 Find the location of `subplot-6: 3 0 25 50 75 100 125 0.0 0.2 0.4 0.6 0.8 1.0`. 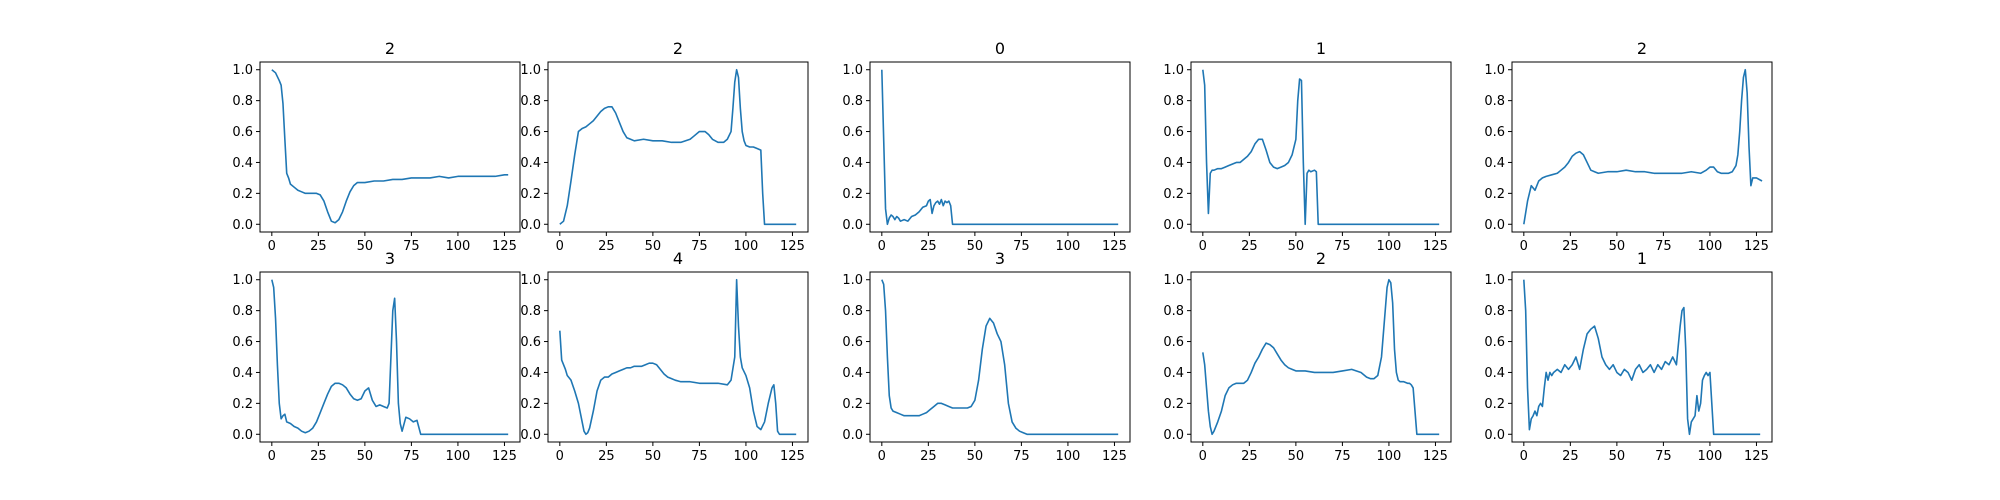

subplot-6: 3 0 25 50 75 100 125 0.0 0.2 0.4 0.6 0.8 1.0 is located at coordinates (376, 356).